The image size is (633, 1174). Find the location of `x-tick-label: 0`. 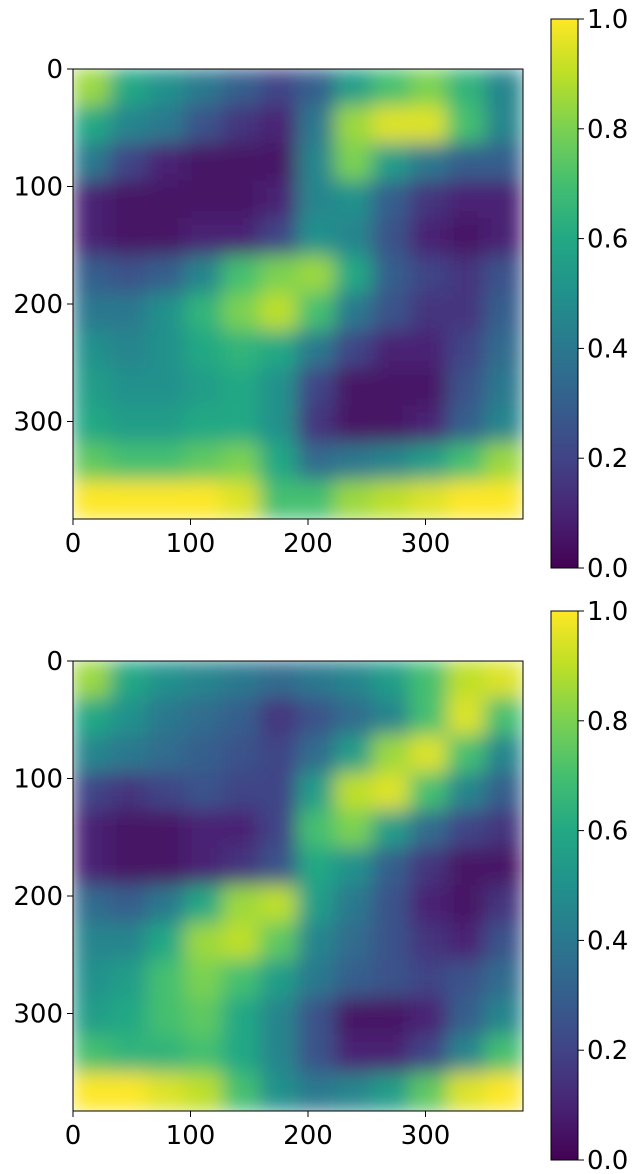

x-tick-label: 0 is located at coordinates (73, 544).